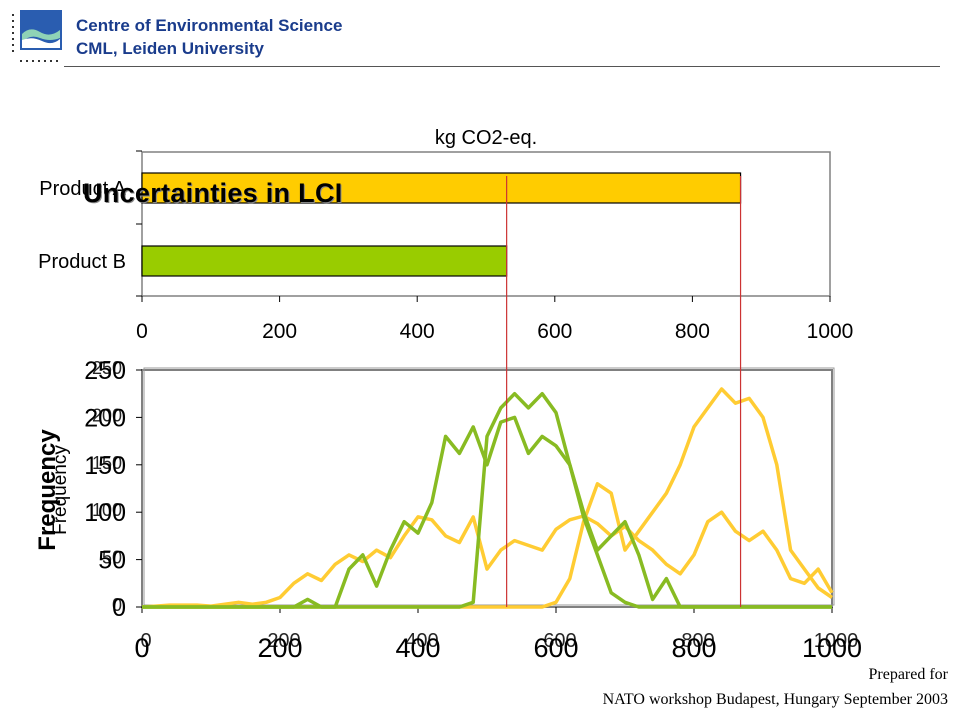 The height and width of the screenshot is (720, 960). I want to click on line-x-tick-label: 200, so click(279, 648).